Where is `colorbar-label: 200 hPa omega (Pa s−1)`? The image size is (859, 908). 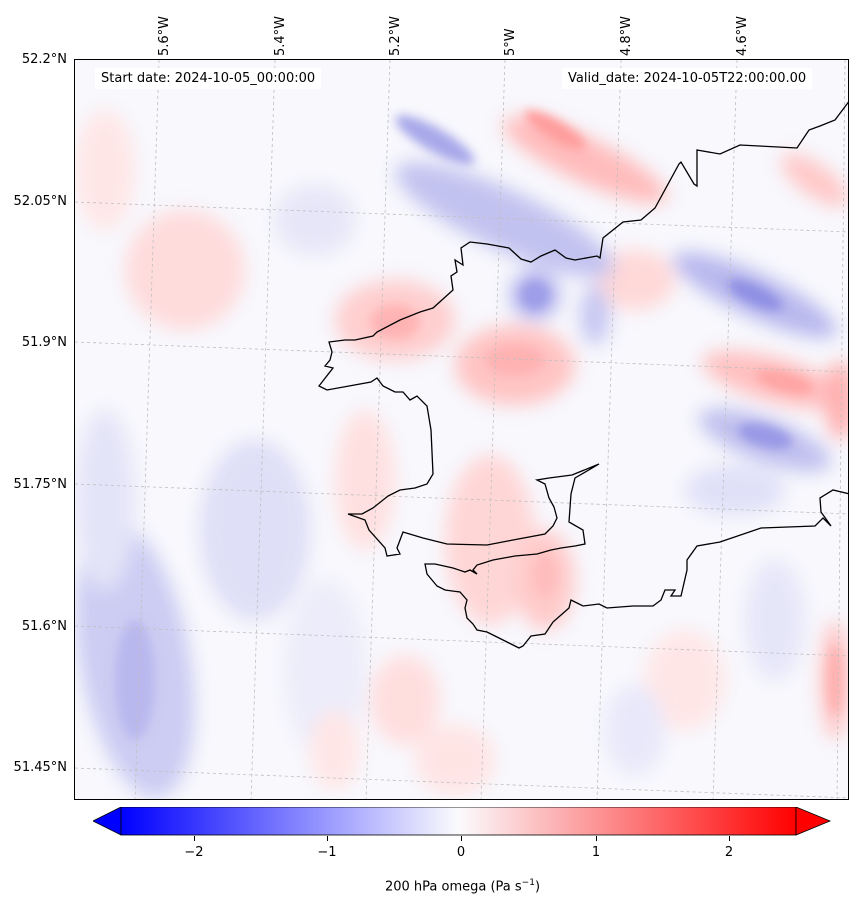
colorbar-label: 200 hPa omega (Pa s−1) is located at coordinates (429, 886).